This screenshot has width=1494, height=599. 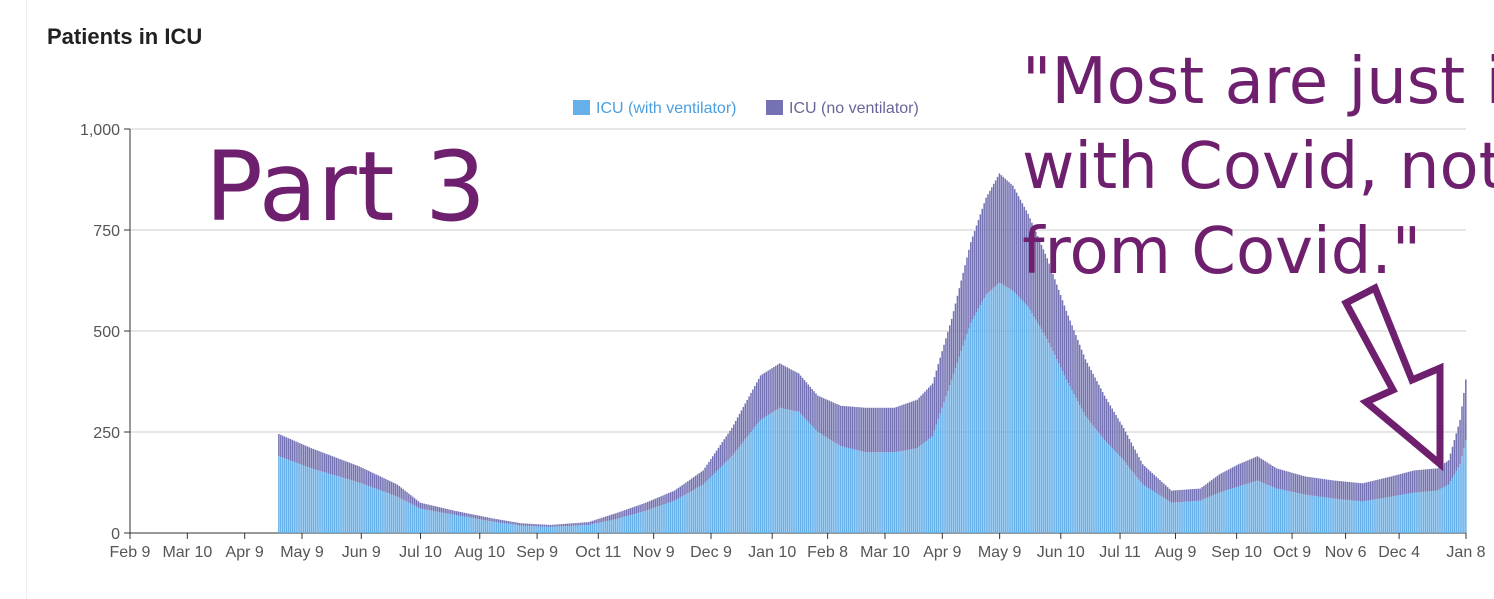 What do you see at coordinates (302, 552) in the screenshot?
I see `x-tick-label: May 9` at bounding box center [302, 552].